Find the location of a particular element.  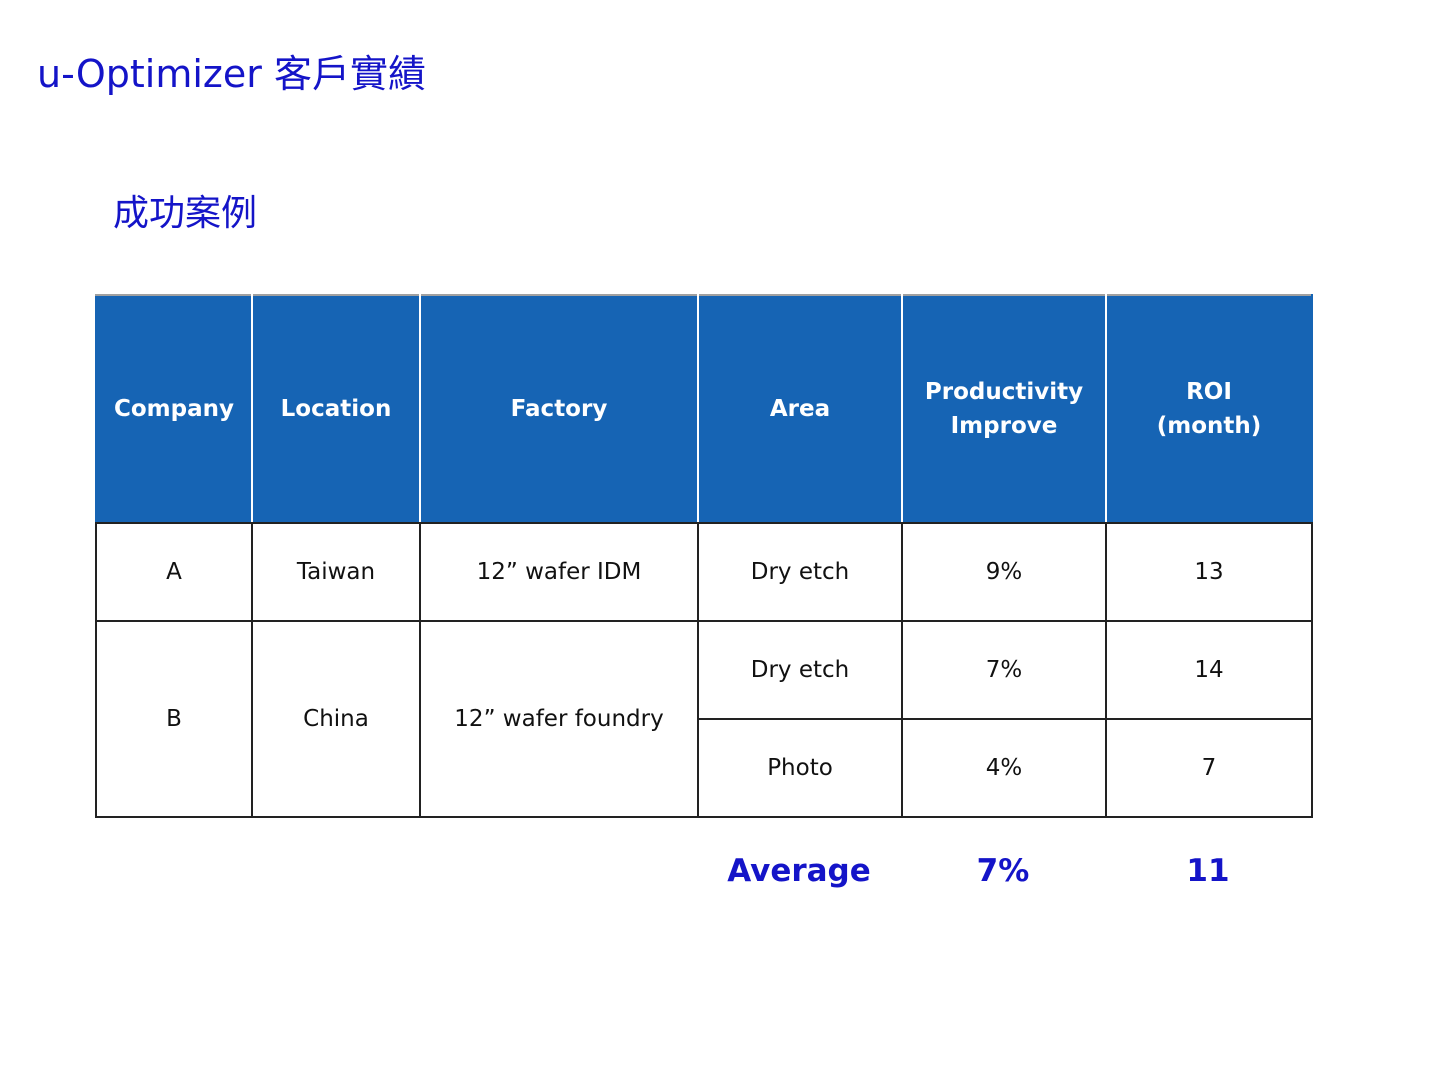

header-roi-line2: (month) is located at coordinates (1209, 426).